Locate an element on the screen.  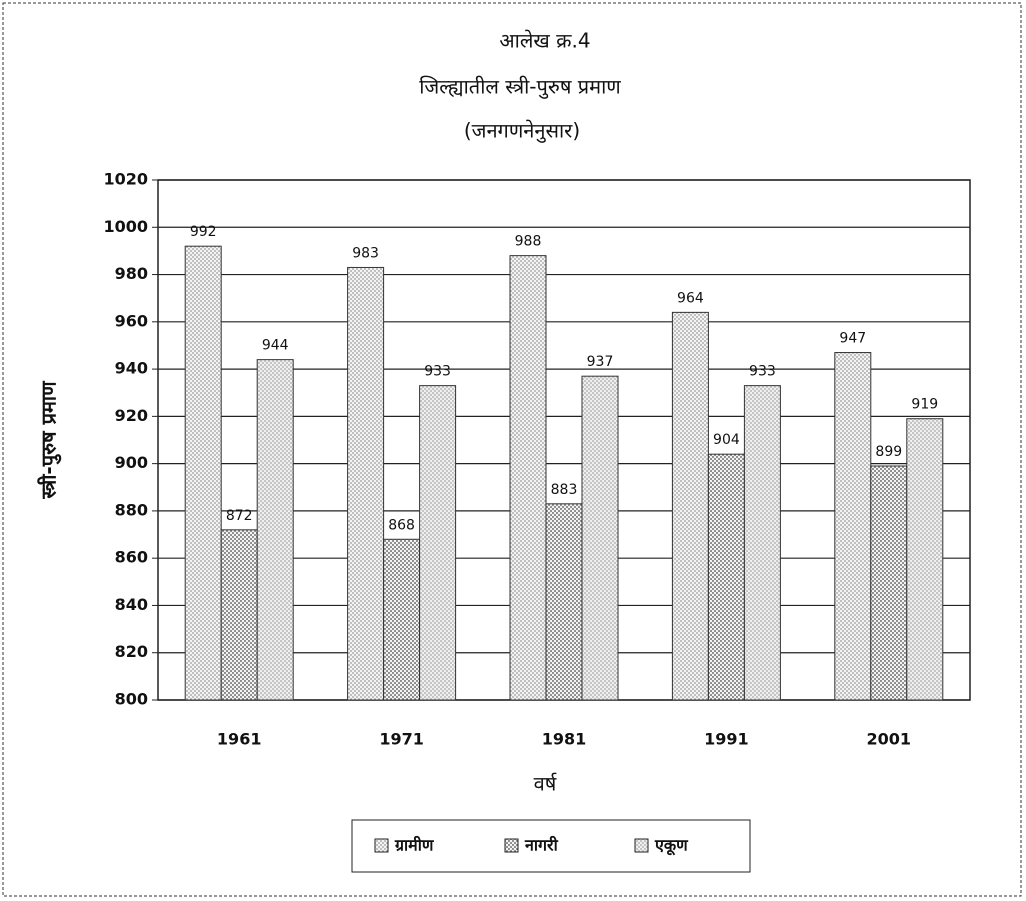
data-label: 868 is located at coordinates (401, 525).